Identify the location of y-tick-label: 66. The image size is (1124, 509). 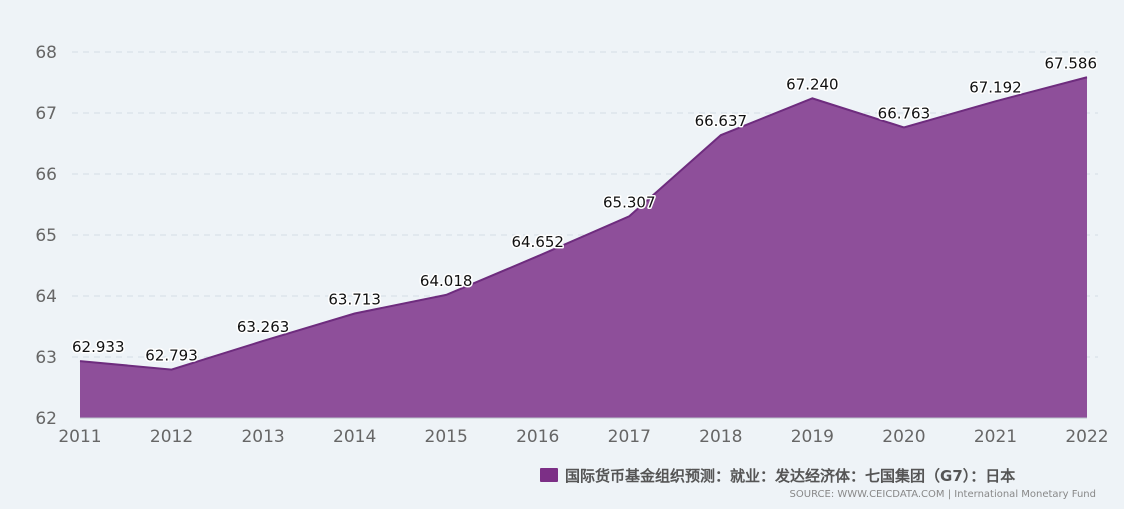
(46, 175).